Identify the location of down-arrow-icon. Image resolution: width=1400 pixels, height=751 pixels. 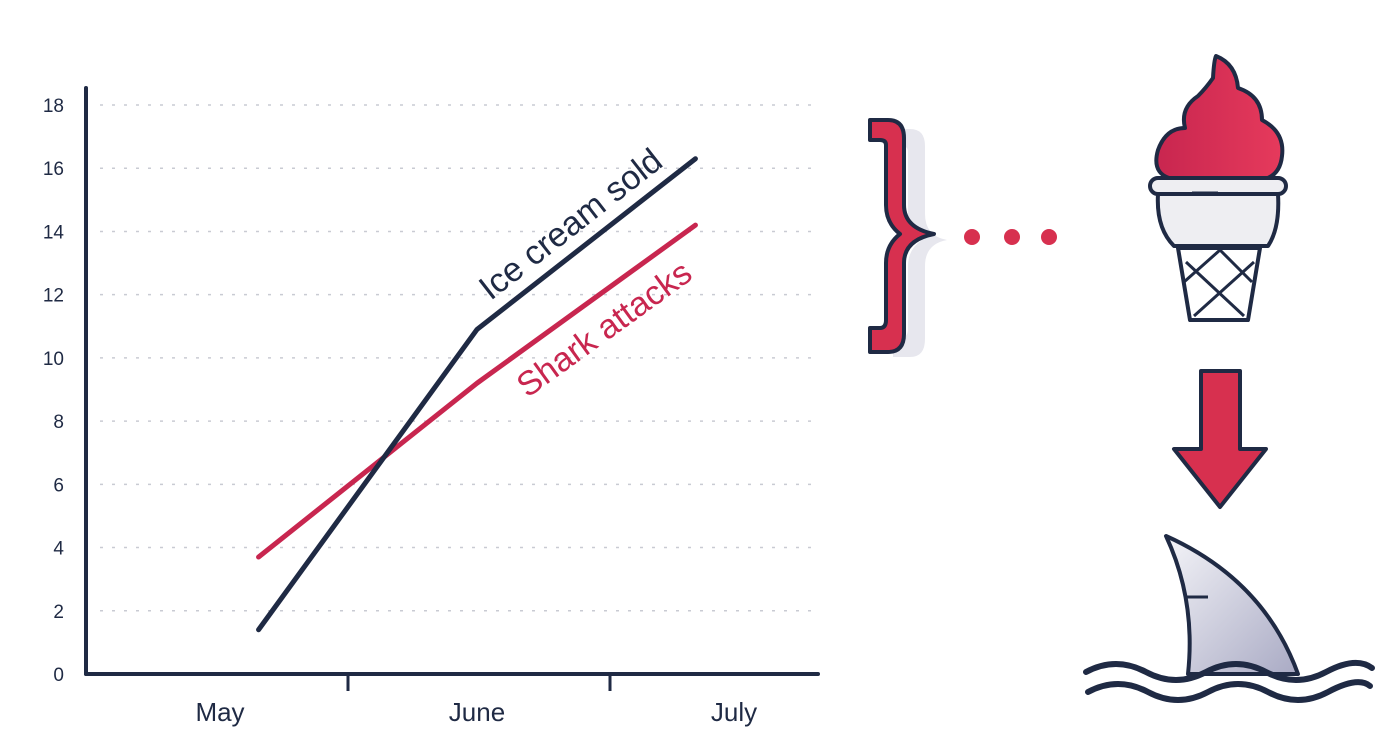
(1220, 439).